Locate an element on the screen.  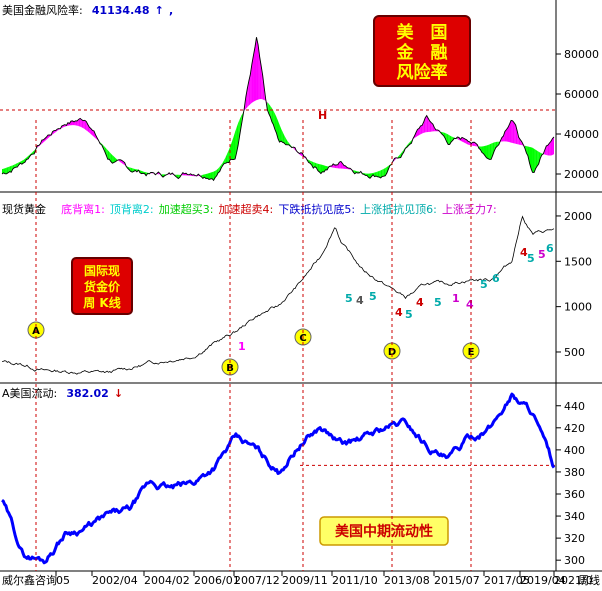
x-tick-label: 2013/08 is located at coordinates (407, 580).